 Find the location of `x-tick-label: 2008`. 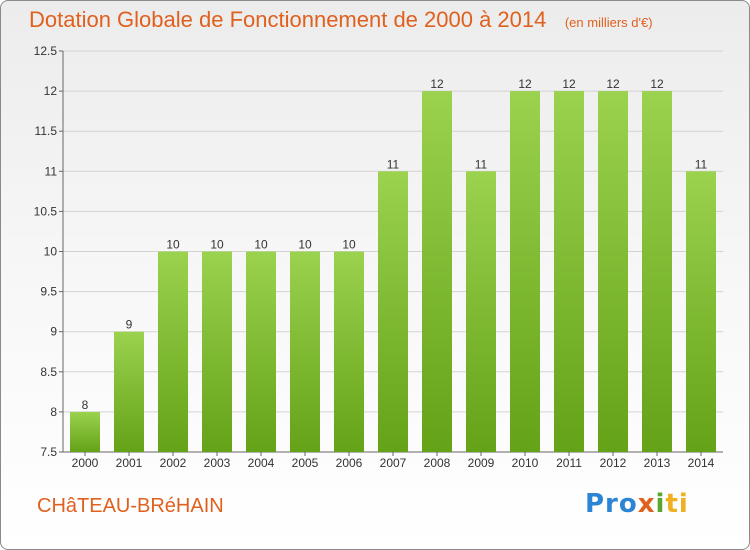

x-tick-label: 2008 is located at coordinates (437, 463).